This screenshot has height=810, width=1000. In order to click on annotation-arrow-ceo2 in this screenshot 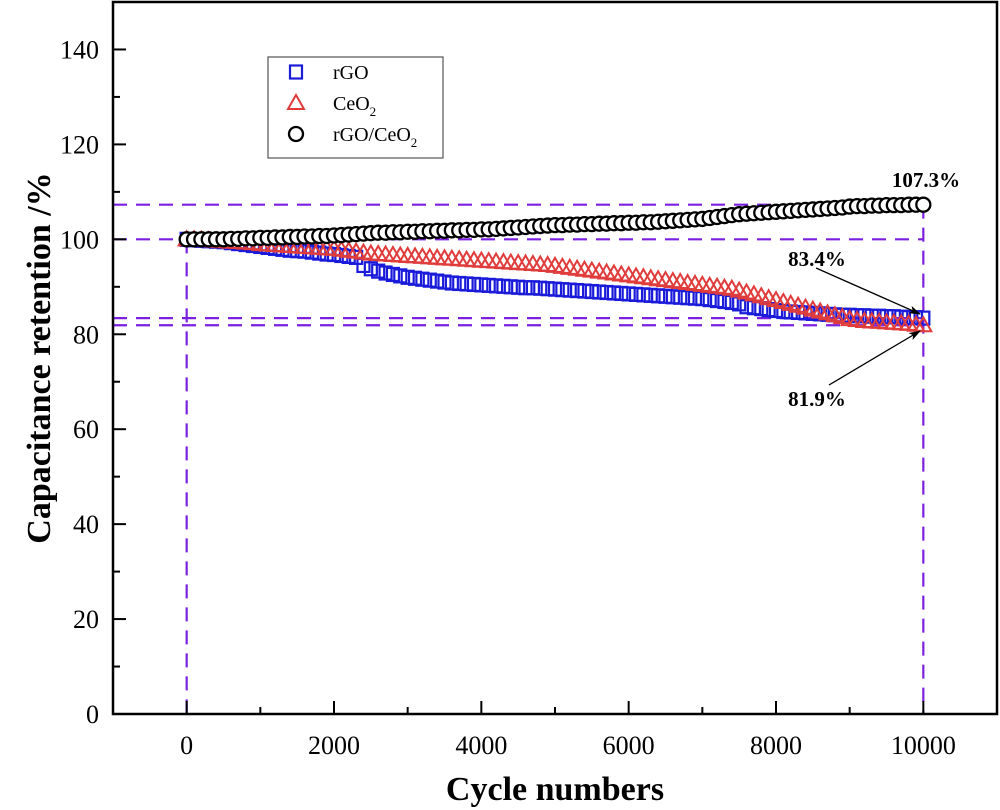, I will do `click(874, 358)`.